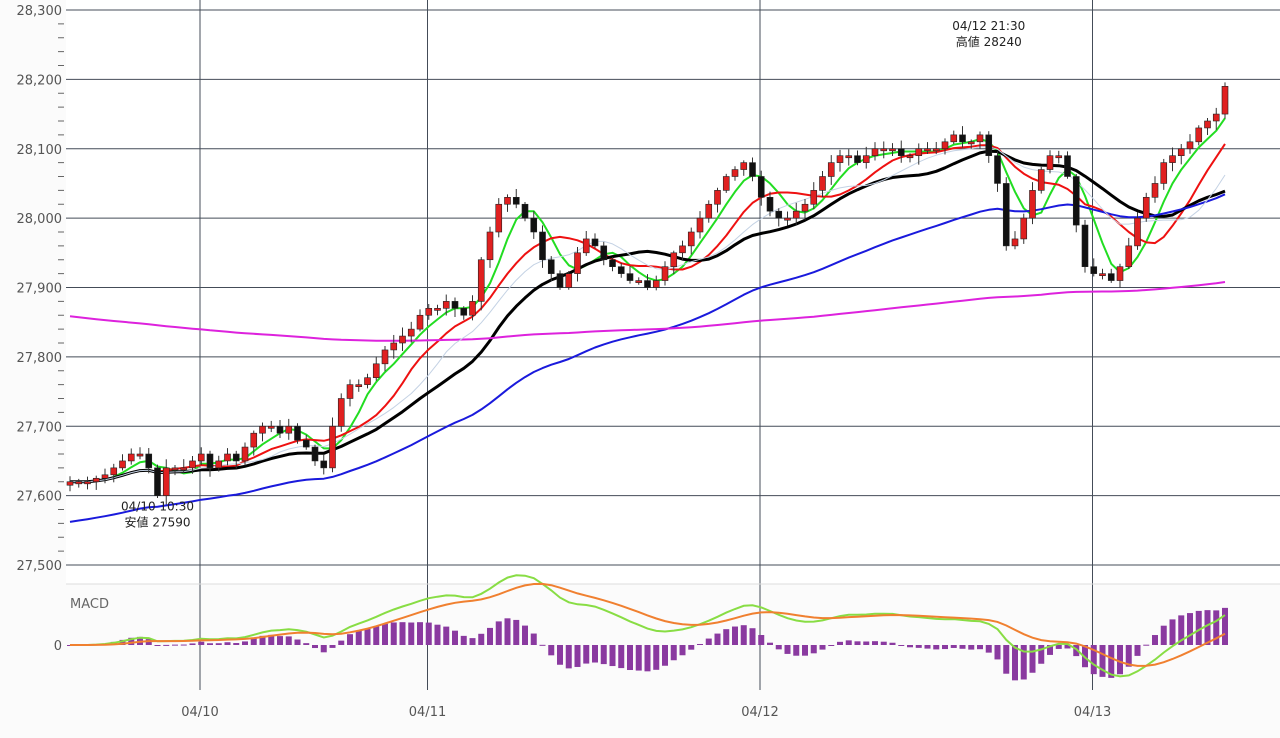 The height and width of the screenshot is (738, 1280). Describe the element at coordinates (40, 497) in the screenshot. I see `price-tick-label: 27,600` at that location.